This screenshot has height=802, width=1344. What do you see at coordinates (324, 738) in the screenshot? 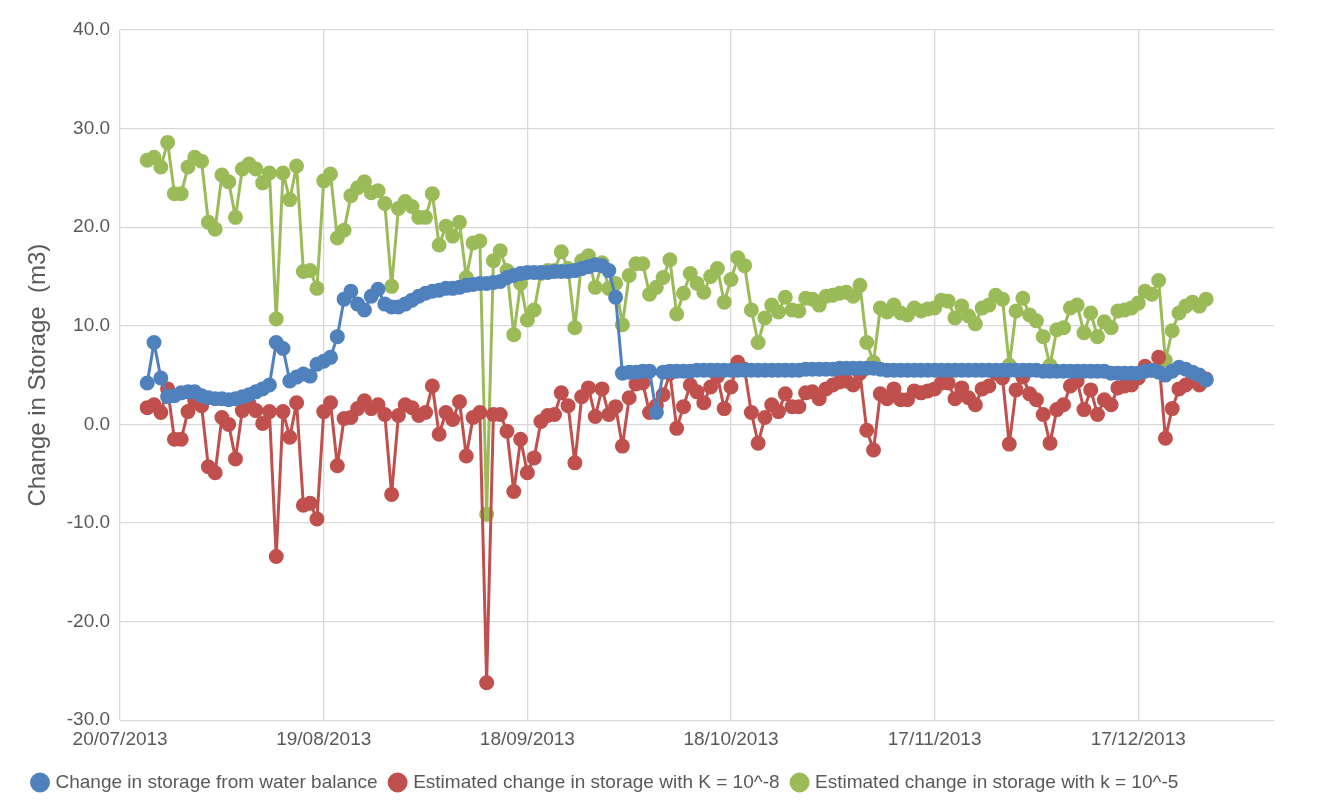
I see `x-tick-label: 19/08/2013` at bounding box center [324, 738].